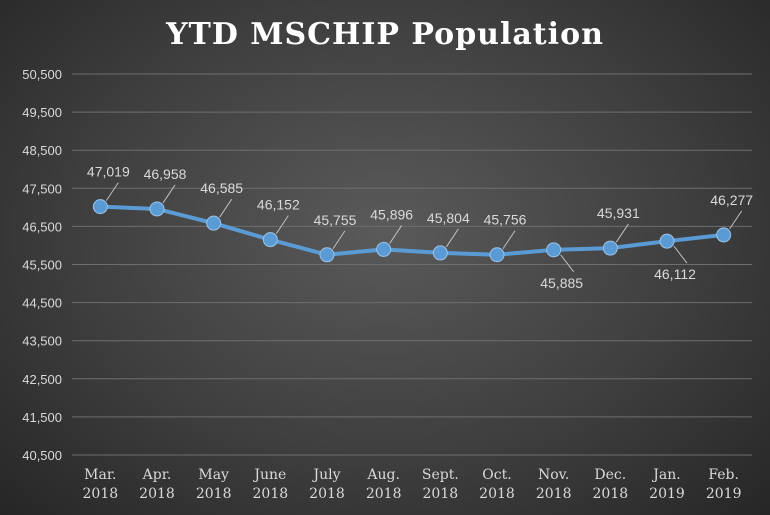  What do you see at coordinates (496, 475) in the screenshot?
I see `x-tick-month: Oct.` at bounding box center [496, 475].